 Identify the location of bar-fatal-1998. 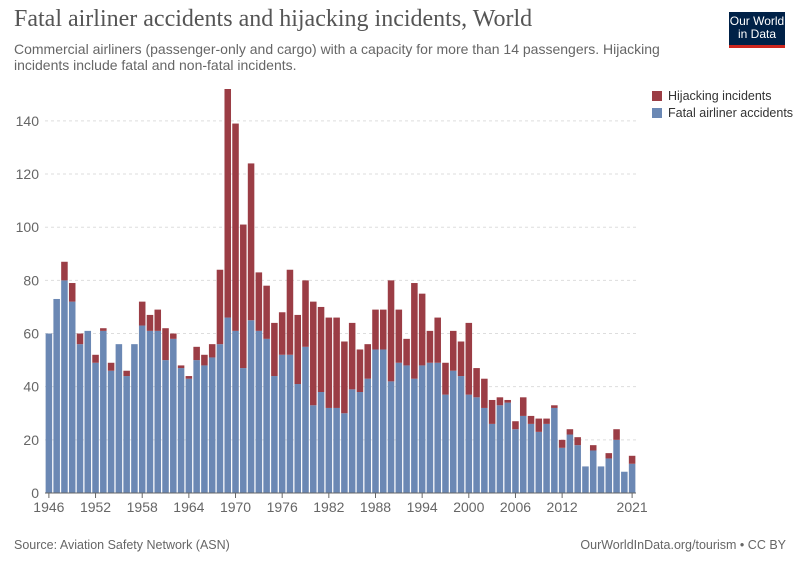
(453, 431).